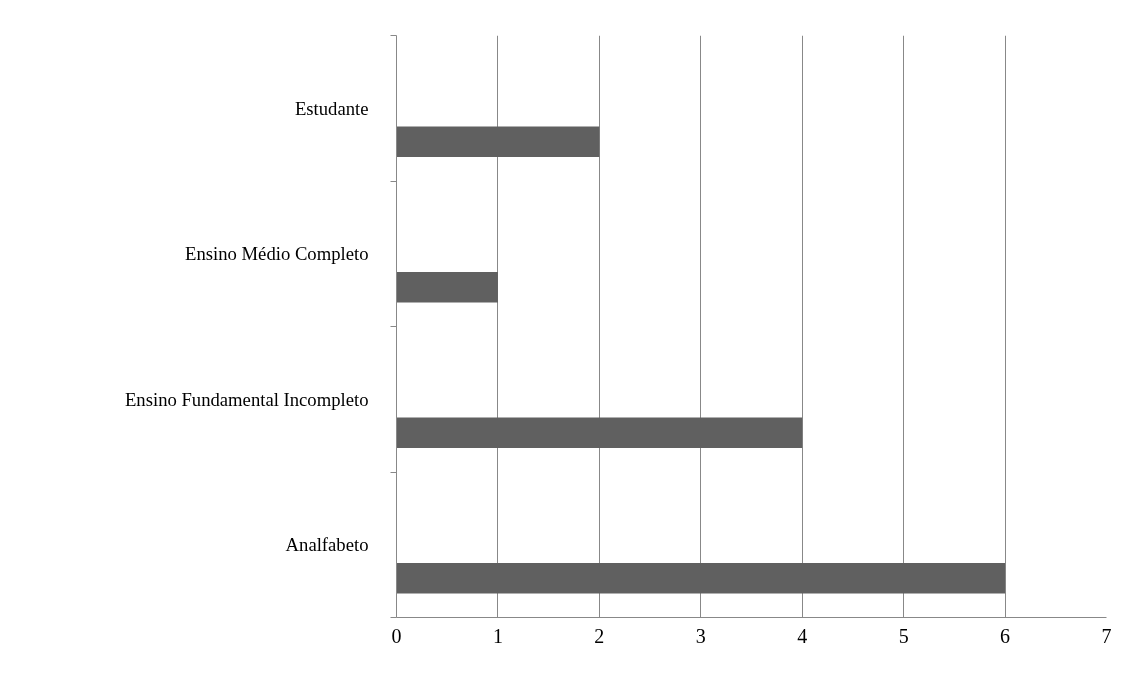  I want to click on x-tick-label: 4, so click(802, 635).